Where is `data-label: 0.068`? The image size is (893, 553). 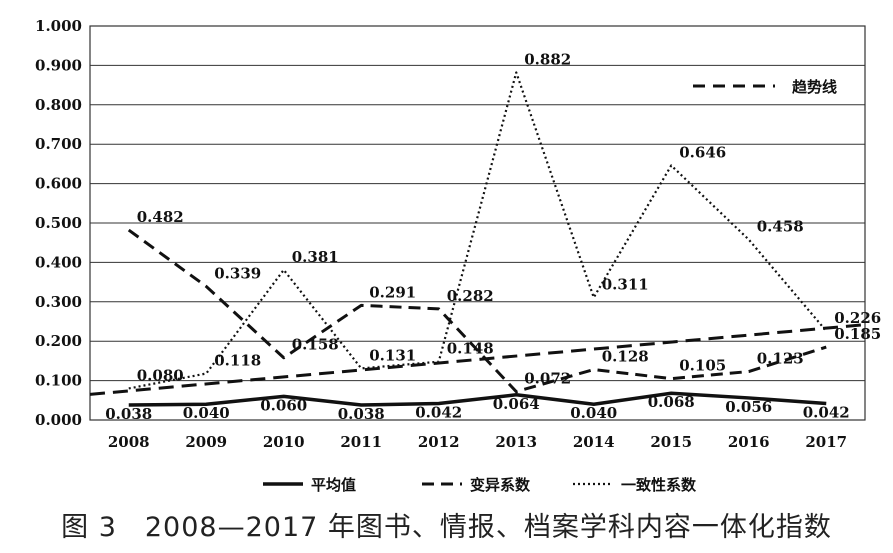
data-label: 0.068 is located at coordinates (671, 402).